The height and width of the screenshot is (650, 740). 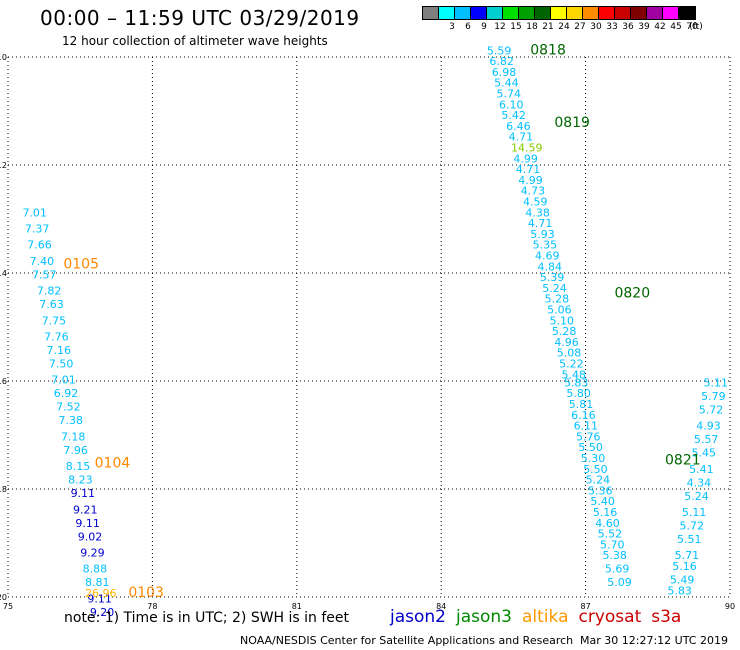 I want to click on wave-height-value: 5.39, so click(x=552, y=277).